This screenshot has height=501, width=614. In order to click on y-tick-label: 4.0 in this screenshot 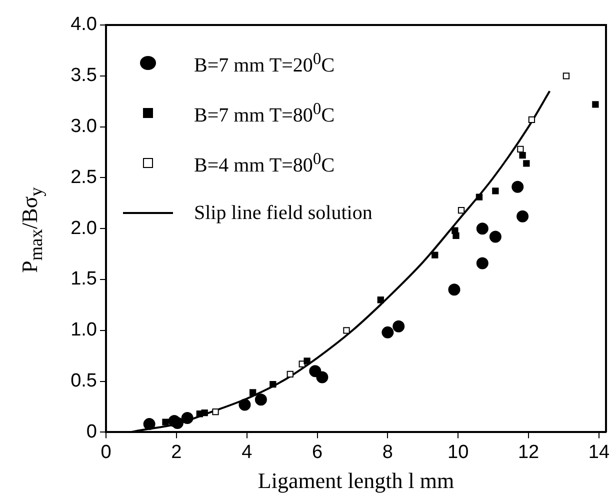, I will do `click(83, 25)`.